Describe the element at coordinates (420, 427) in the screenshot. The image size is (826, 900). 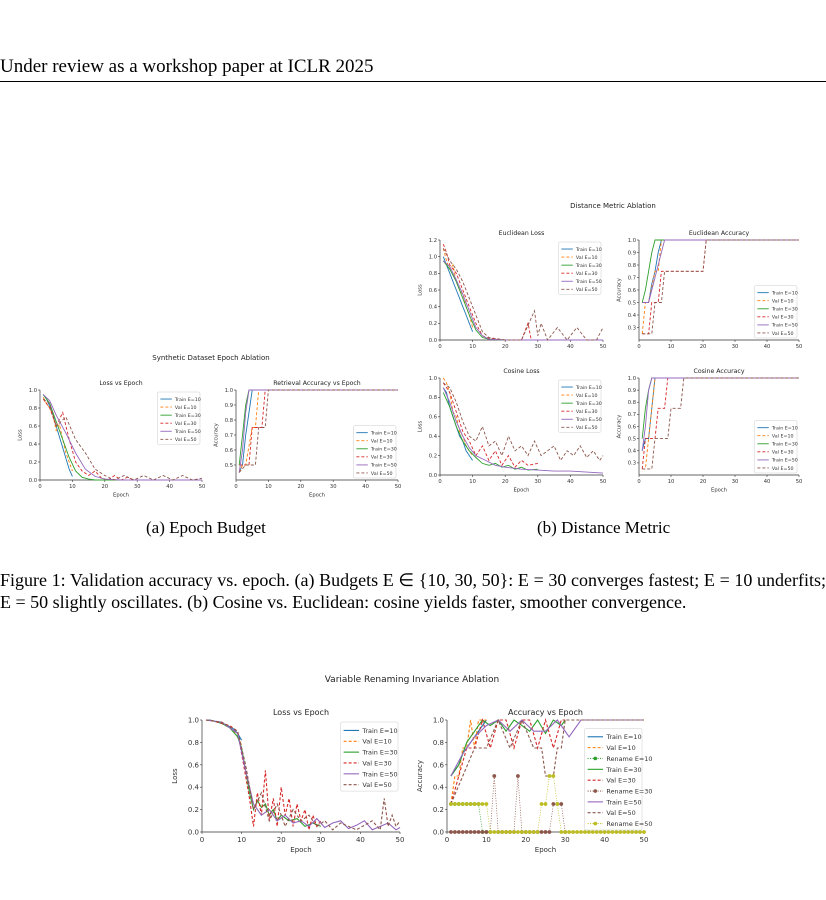
I see `y-axis-label: Loss` at that location.